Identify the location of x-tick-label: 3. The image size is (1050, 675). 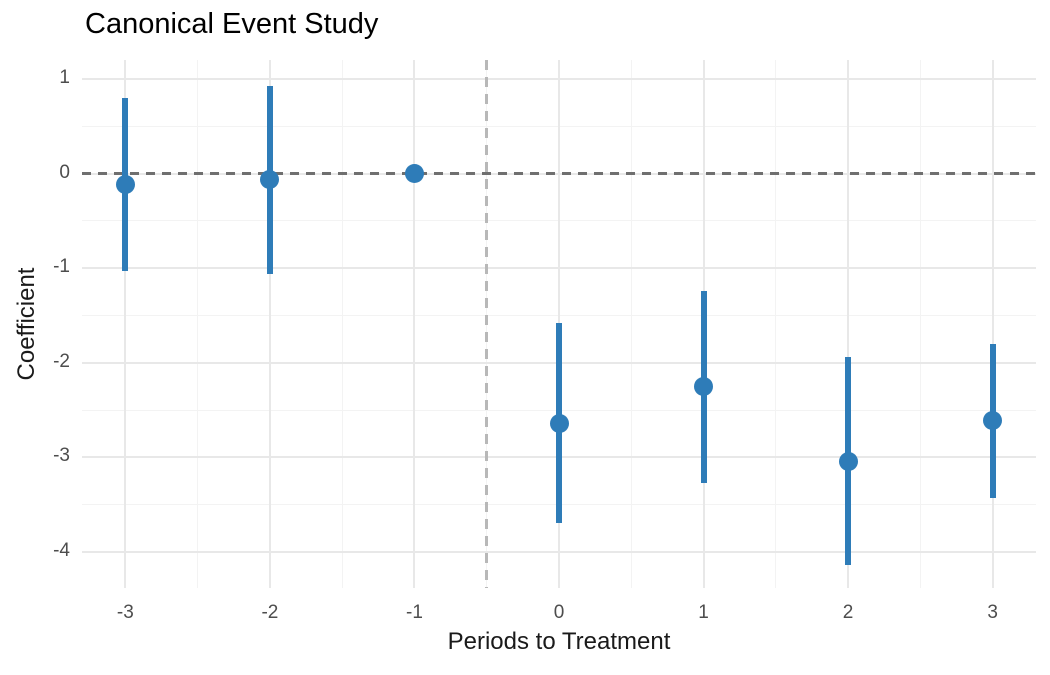
(992, 612).